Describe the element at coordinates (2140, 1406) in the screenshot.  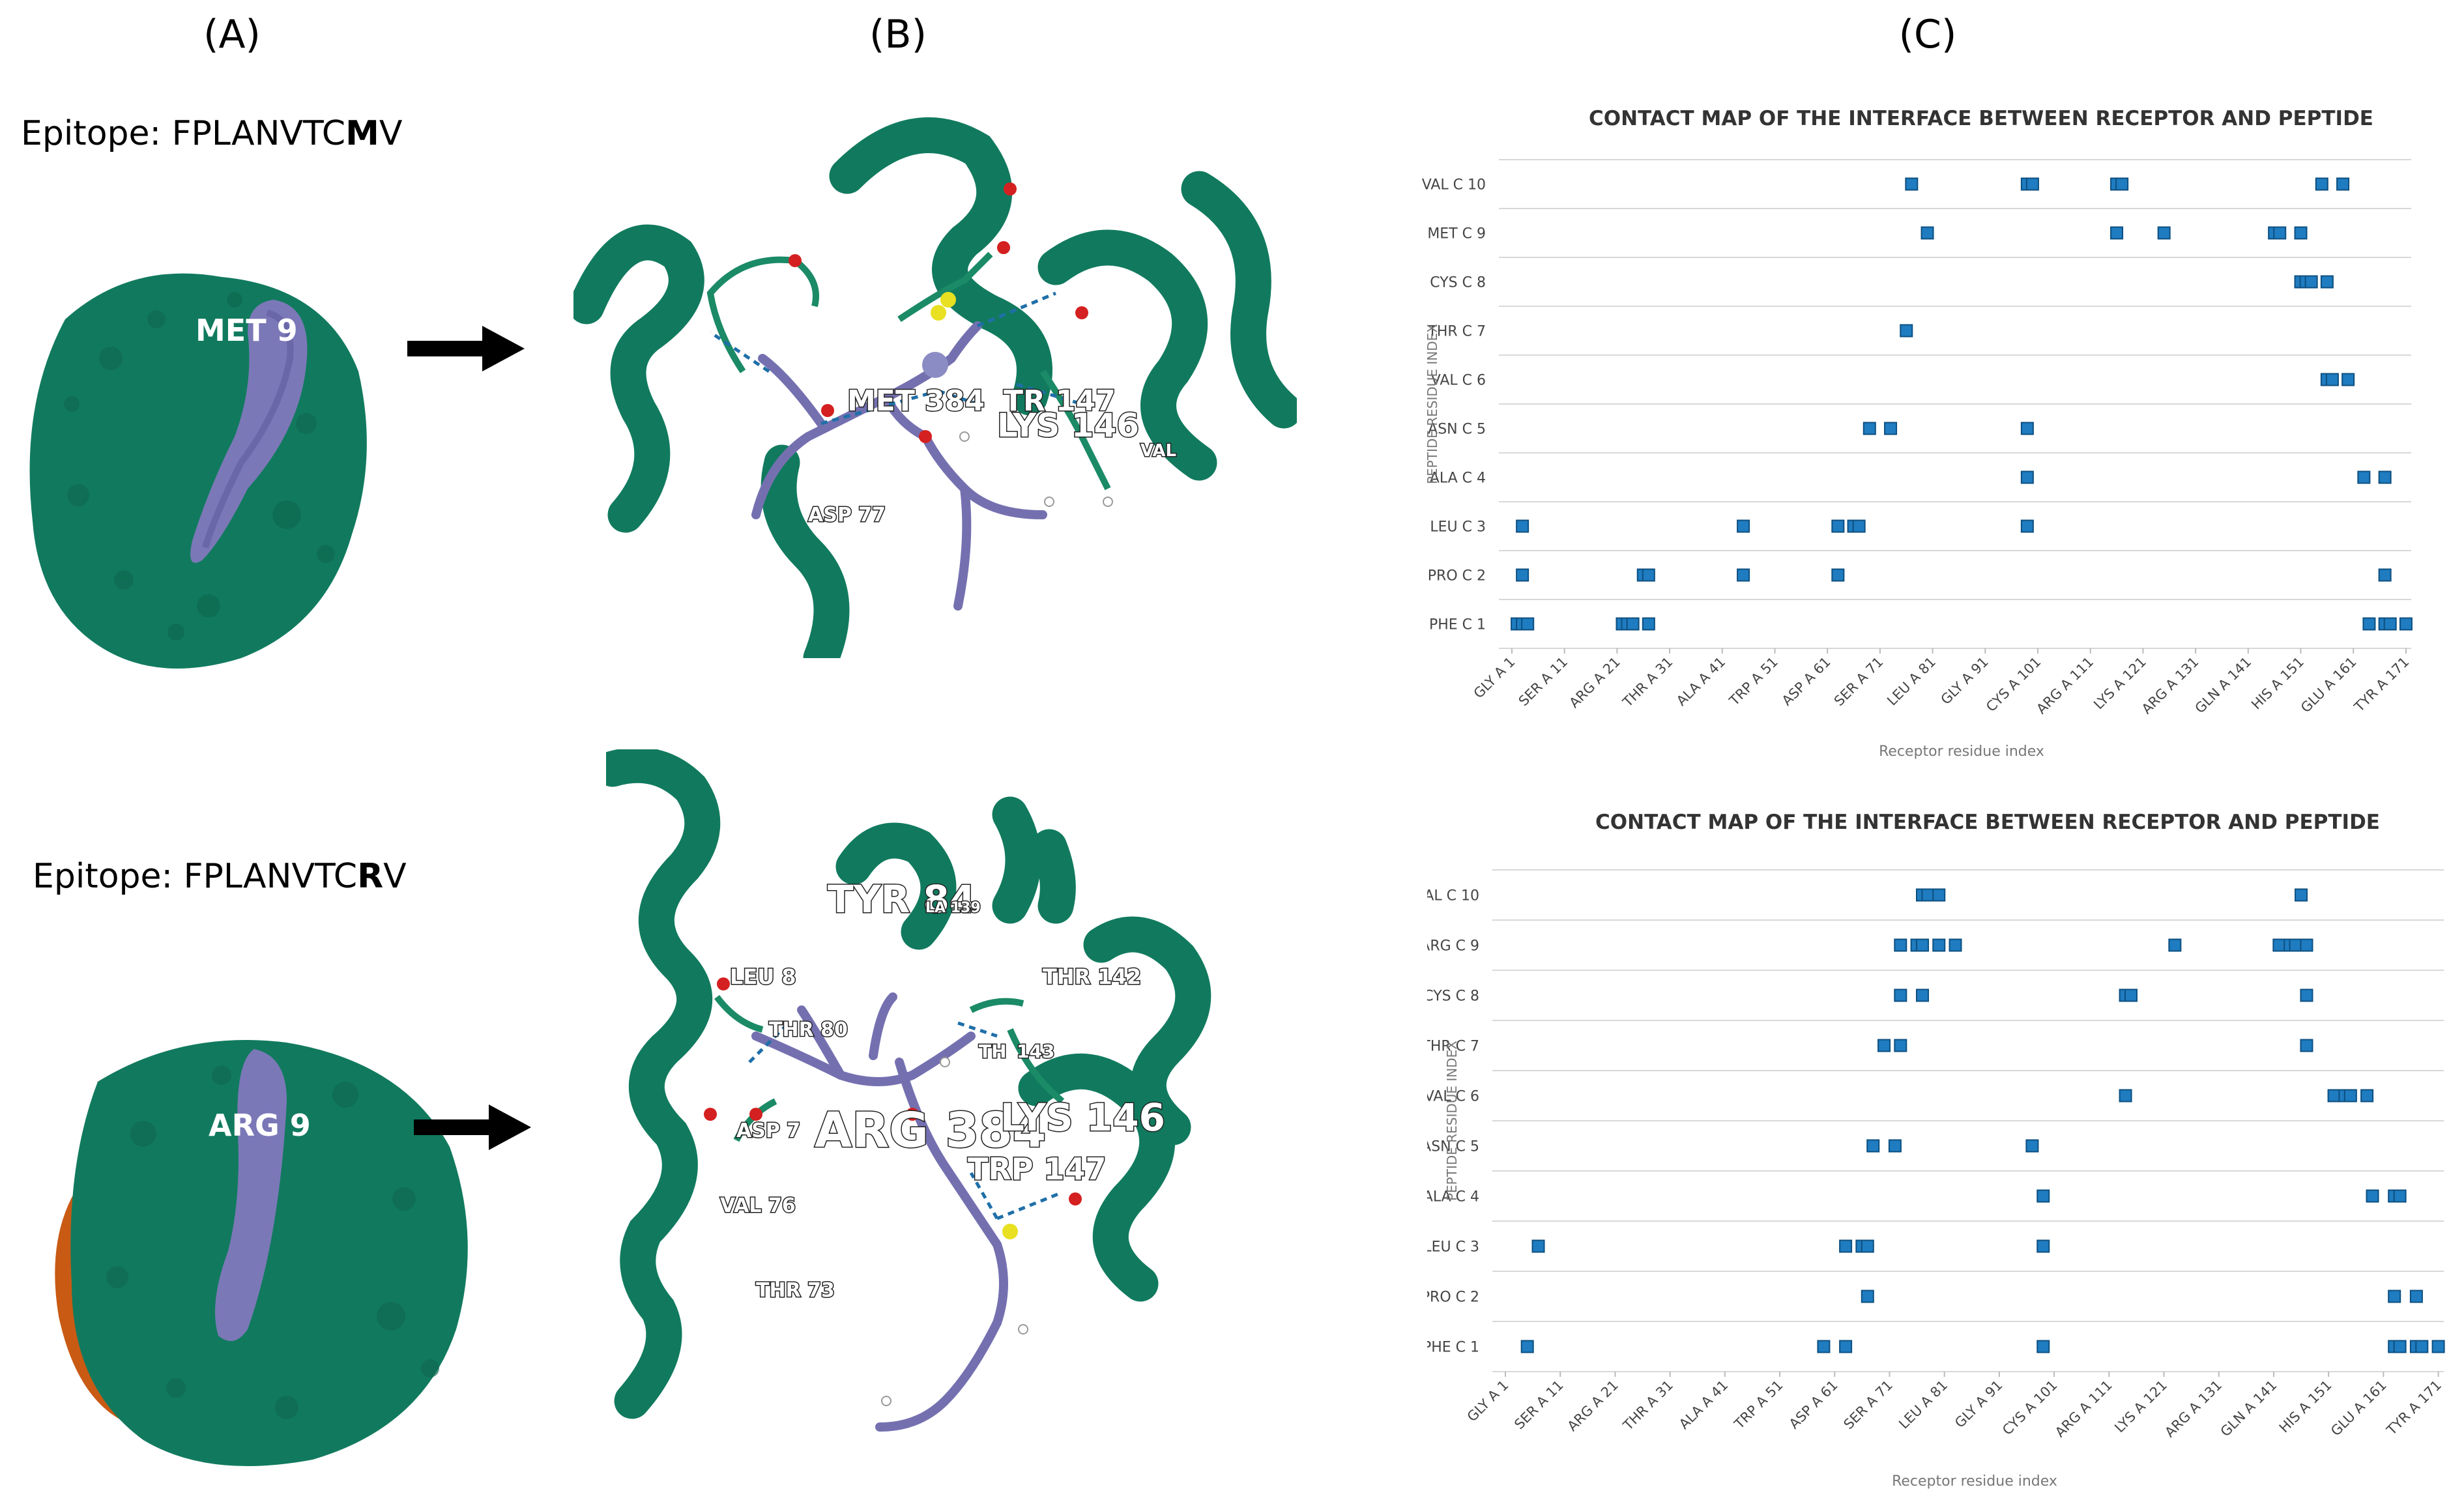
I see `x-tick-label: LYS A 121` at that location.